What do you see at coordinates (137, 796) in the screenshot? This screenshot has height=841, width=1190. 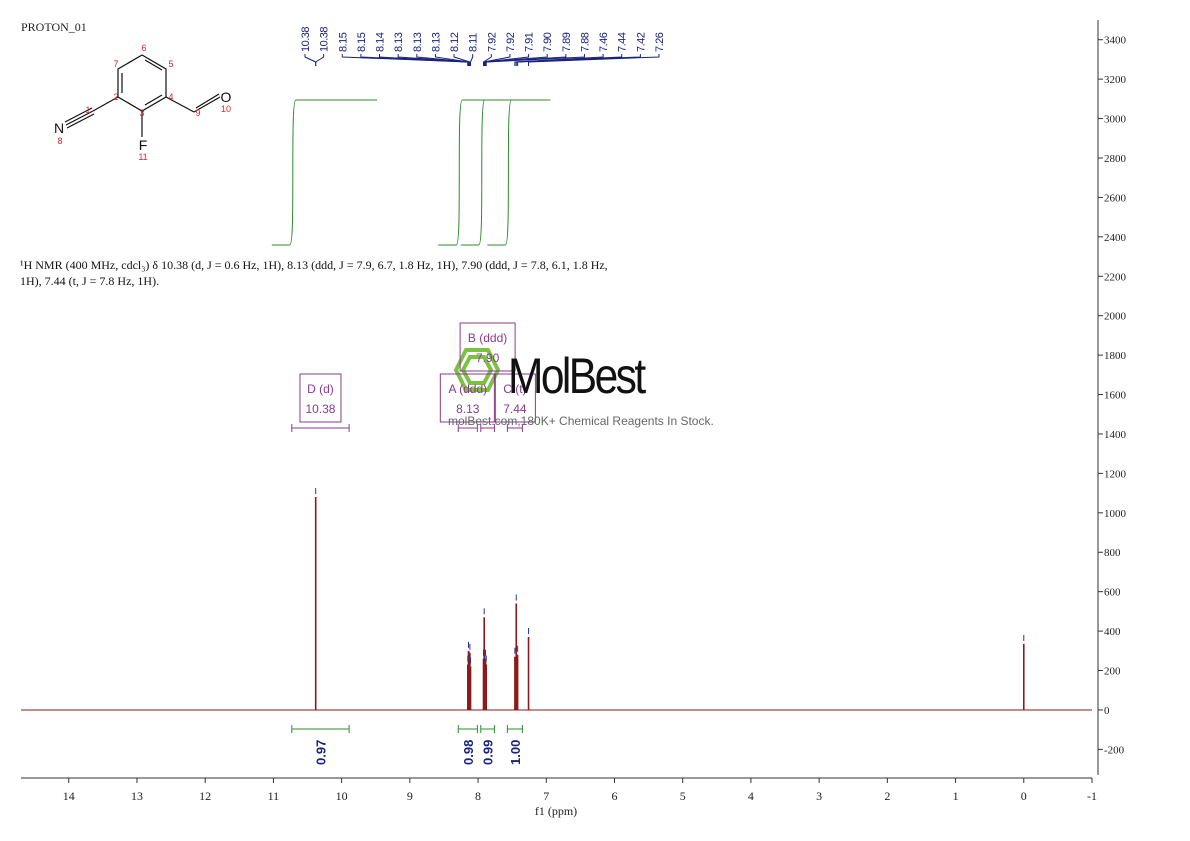 I see `x-tick-label: 13` at bounding box center [137, 796].